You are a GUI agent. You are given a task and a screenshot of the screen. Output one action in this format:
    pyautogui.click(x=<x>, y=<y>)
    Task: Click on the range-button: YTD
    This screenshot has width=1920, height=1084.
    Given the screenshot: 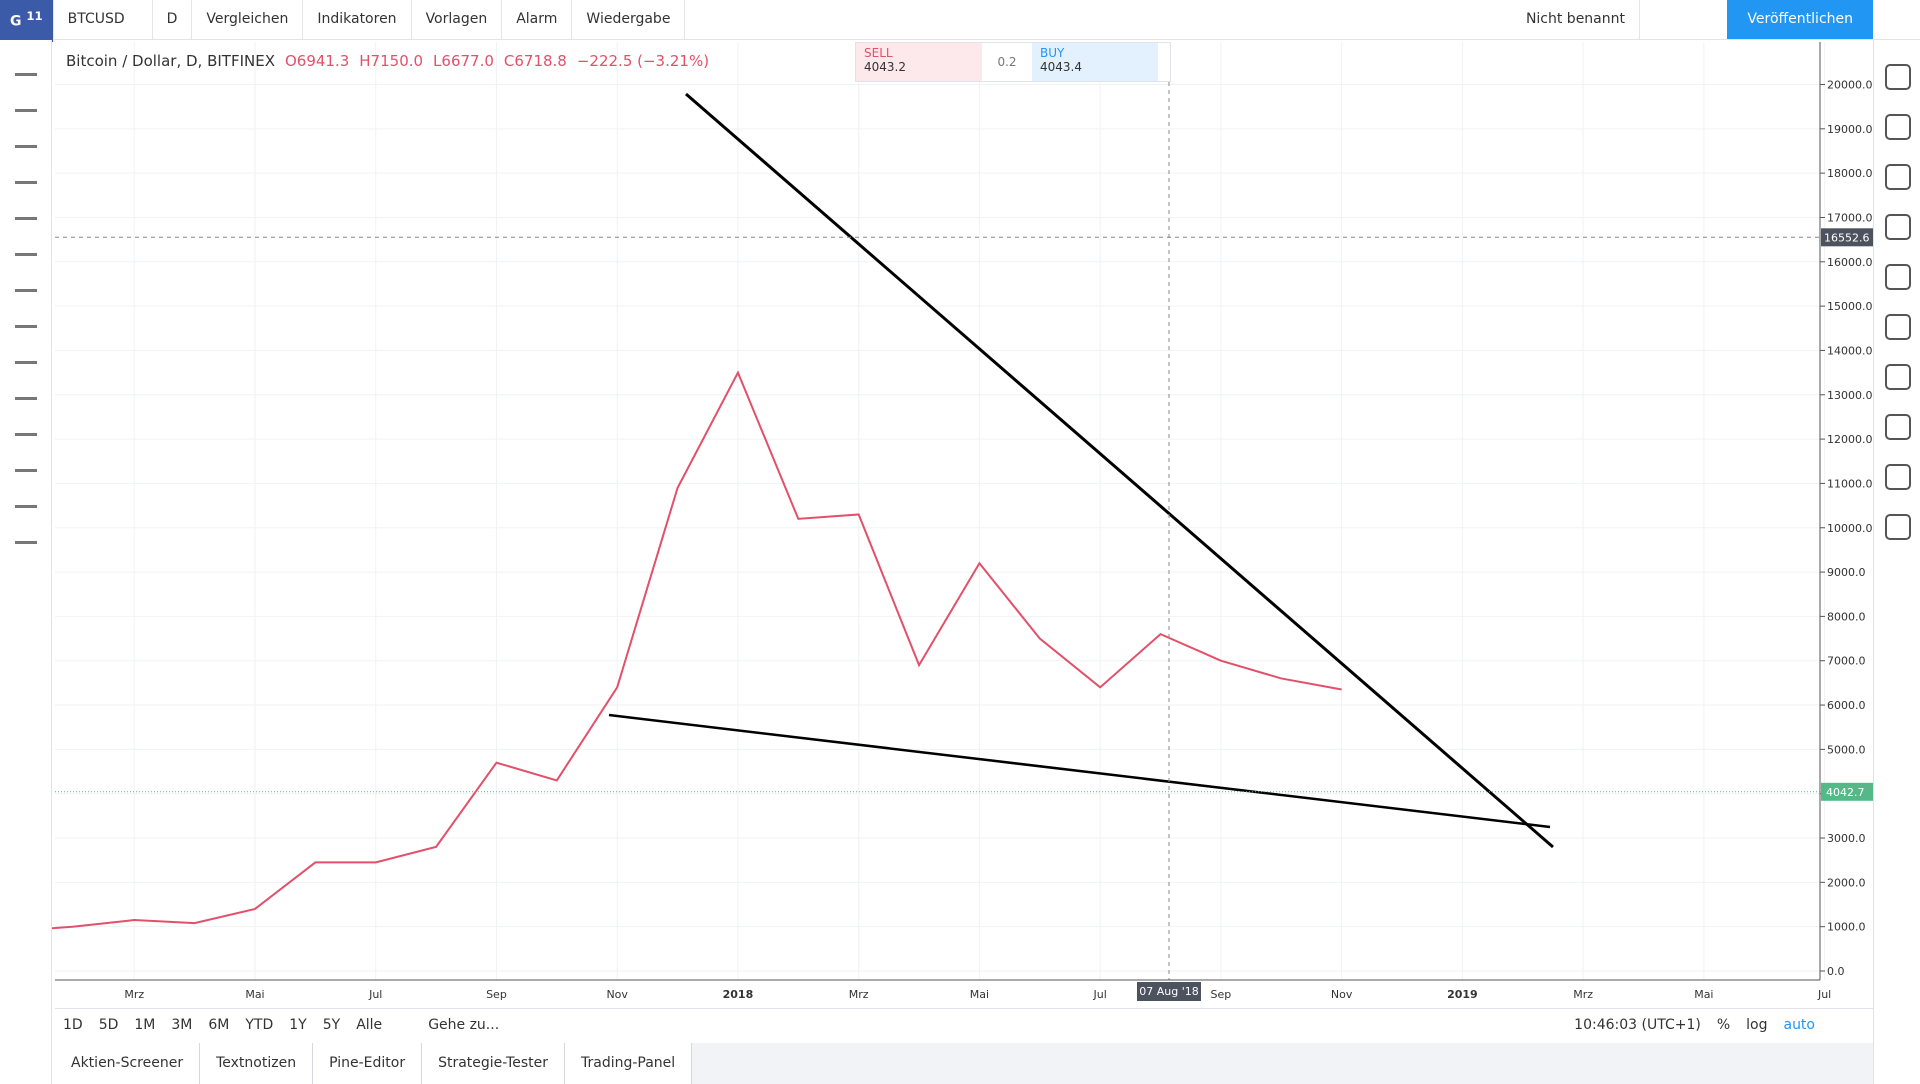 What is the action you would take?
    pyautogui.click(x=259, y=1025)
    